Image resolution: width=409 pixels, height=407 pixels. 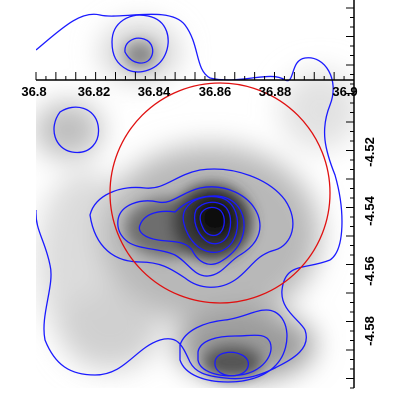 What do you see at coordinates (369, 210) in the screenshot?
I see `y-tick-label: -4.54` at bounding box center [369, 210].